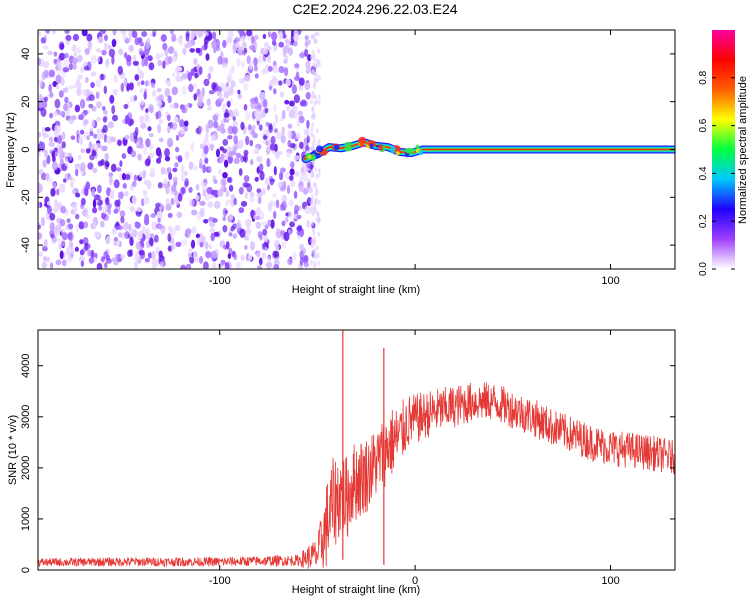  I want to click on x-tick-label: 100, so click(610, 581).